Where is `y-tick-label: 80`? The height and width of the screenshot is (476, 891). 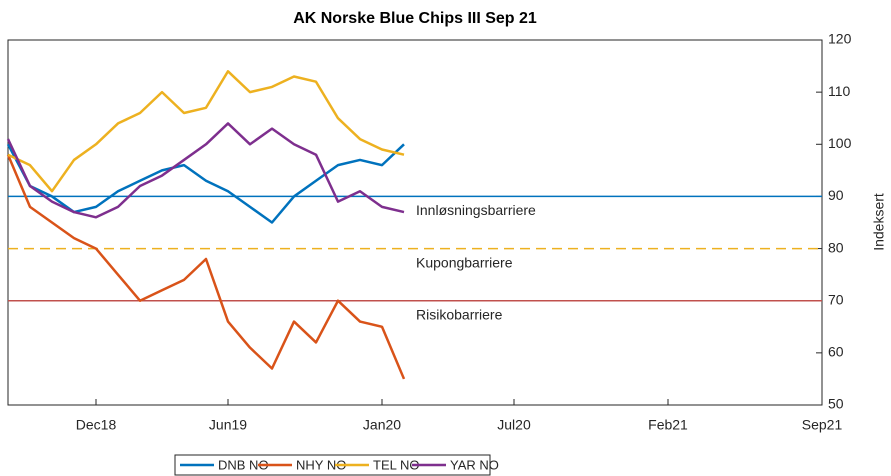
y-tick-label: 80 is located at coordinates (836, 247).